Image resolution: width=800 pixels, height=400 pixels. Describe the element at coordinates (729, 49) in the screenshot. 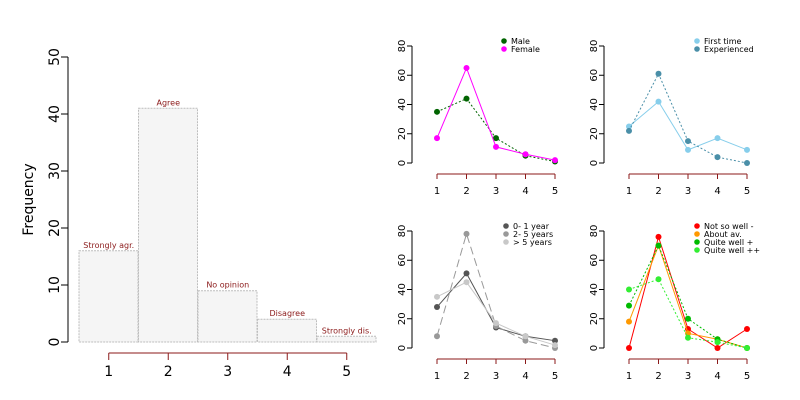

I see `legend-label: Experienced` at that location.